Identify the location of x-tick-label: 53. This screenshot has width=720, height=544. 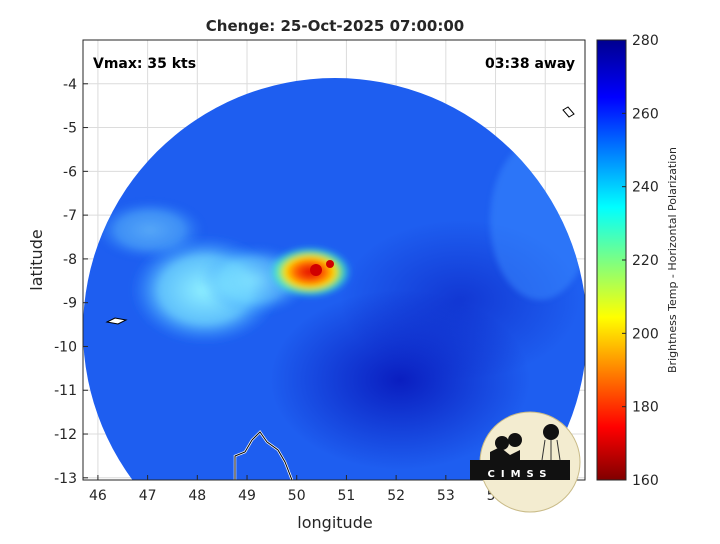
(446, 496).